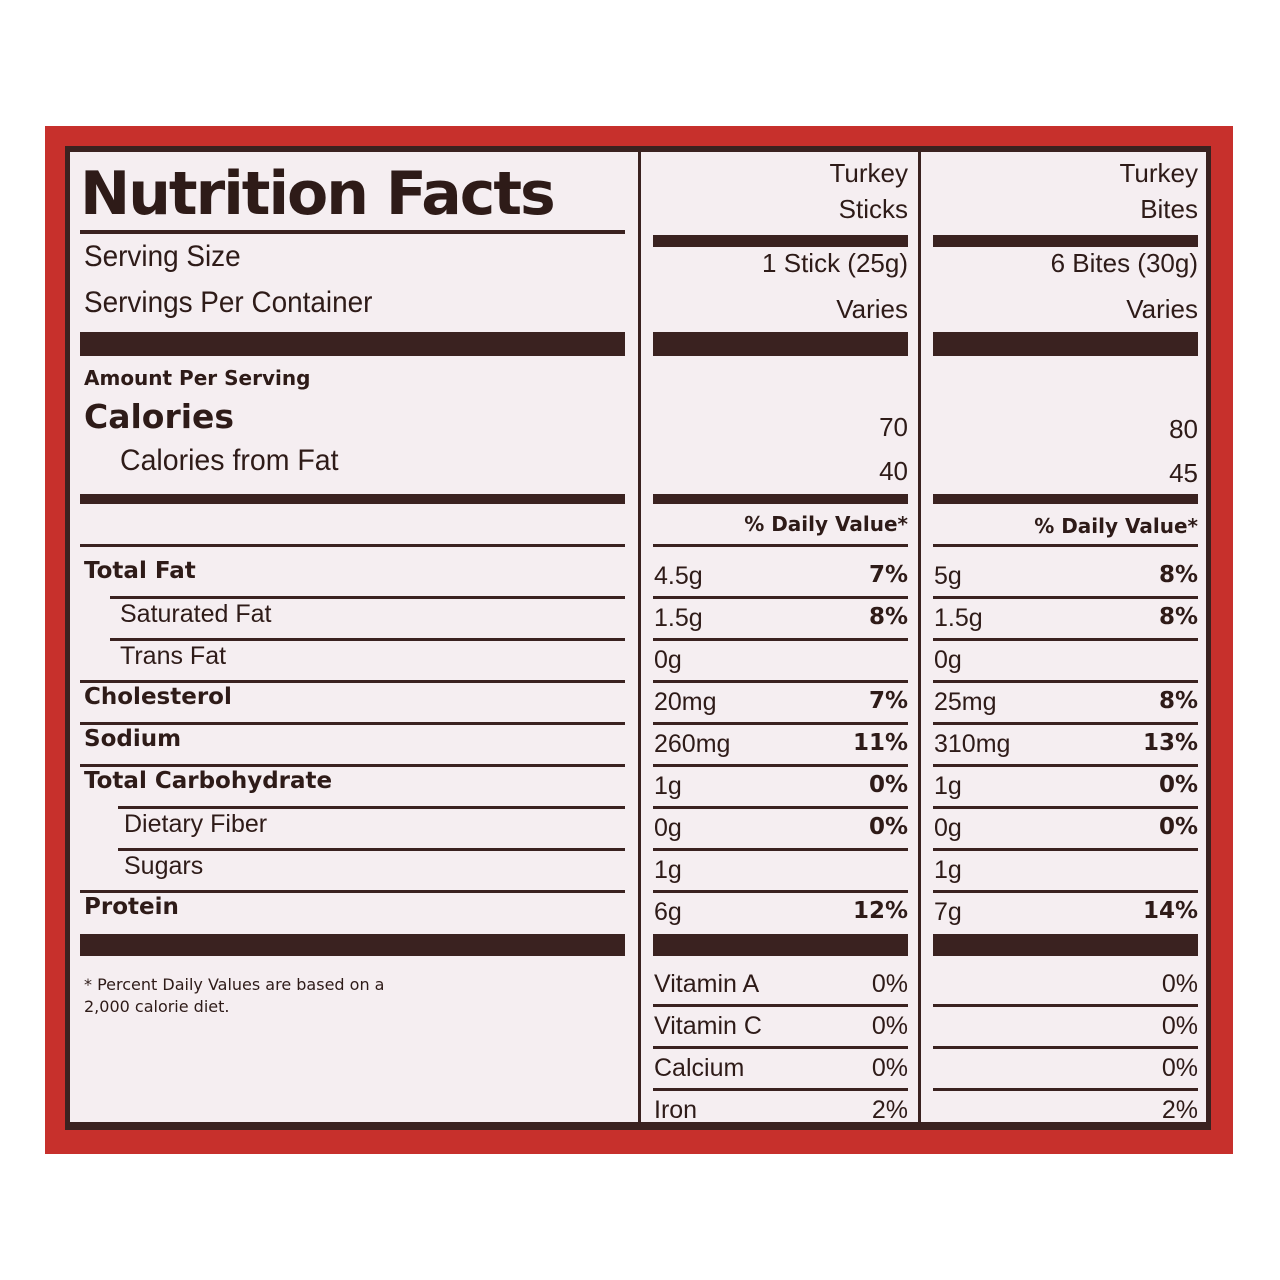 The image size is (1280, 1280). Describe the element at coordinates (872, 309) in the screenshot. I see `servings-per-container-sticks: Varies` at that location.